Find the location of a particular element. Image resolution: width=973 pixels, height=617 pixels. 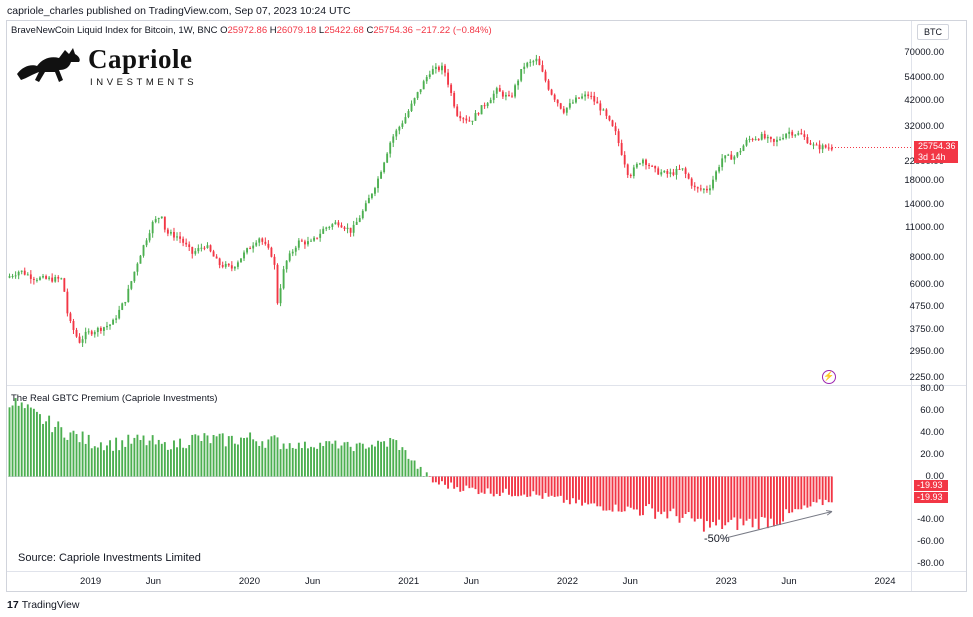

lightning-icon: ⚡ is located at coordinates (829, 377).